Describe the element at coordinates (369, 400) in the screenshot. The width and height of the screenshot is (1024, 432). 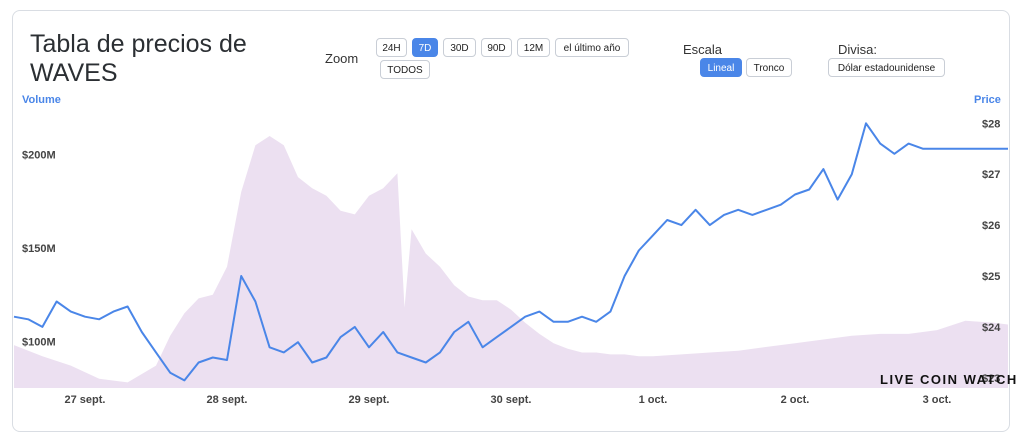
I see `x-tick-label: 29 sept.` at that location.